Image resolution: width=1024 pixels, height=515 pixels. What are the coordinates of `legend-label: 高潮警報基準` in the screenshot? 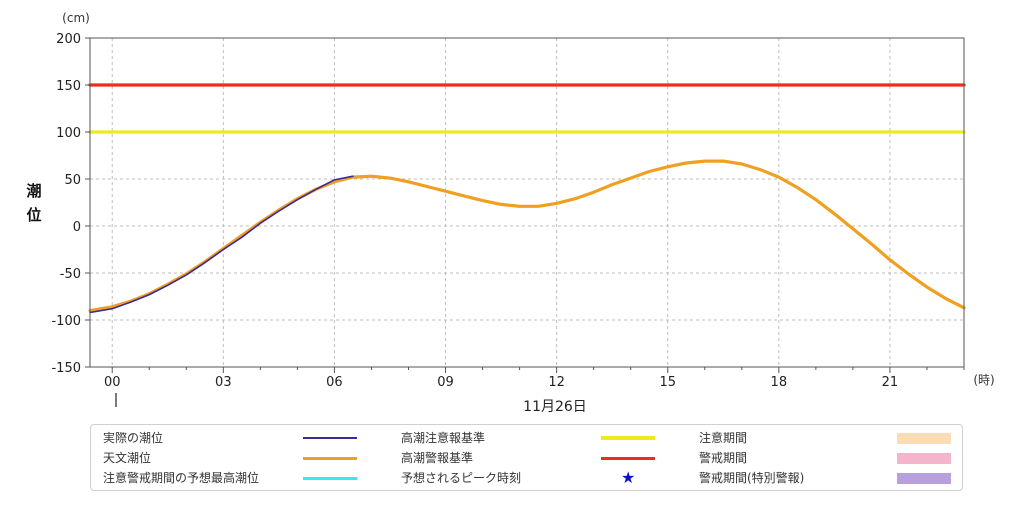 It's located at (437, 458).